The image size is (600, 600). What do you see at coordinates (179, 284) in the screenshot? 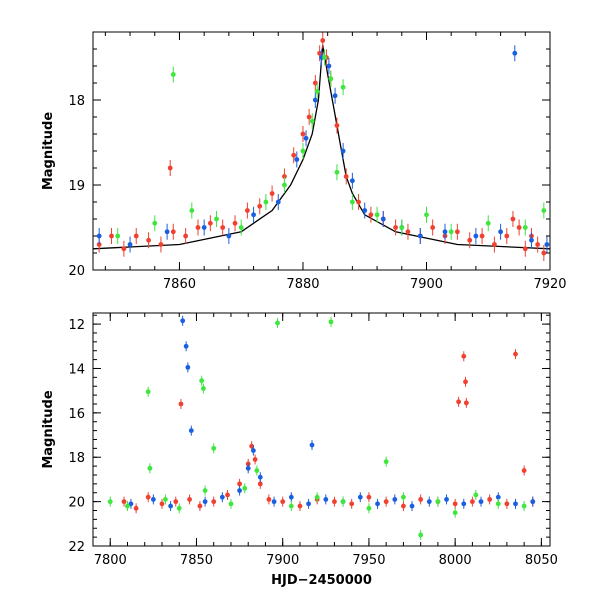
I see `x-tick-label: 7860` at bounding box center [179, 284].